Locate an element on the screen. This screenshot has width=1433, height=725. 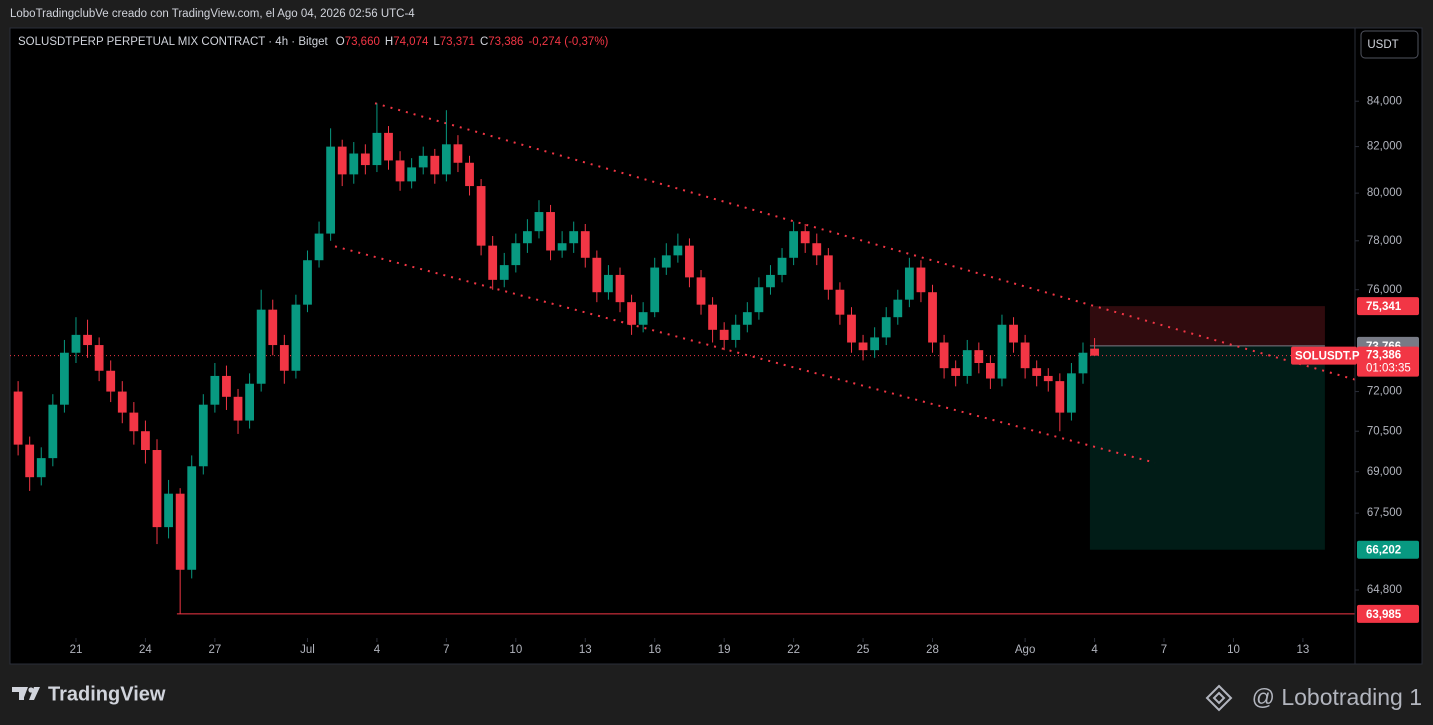
symbol-tag is located at coordinates (1324, 355).